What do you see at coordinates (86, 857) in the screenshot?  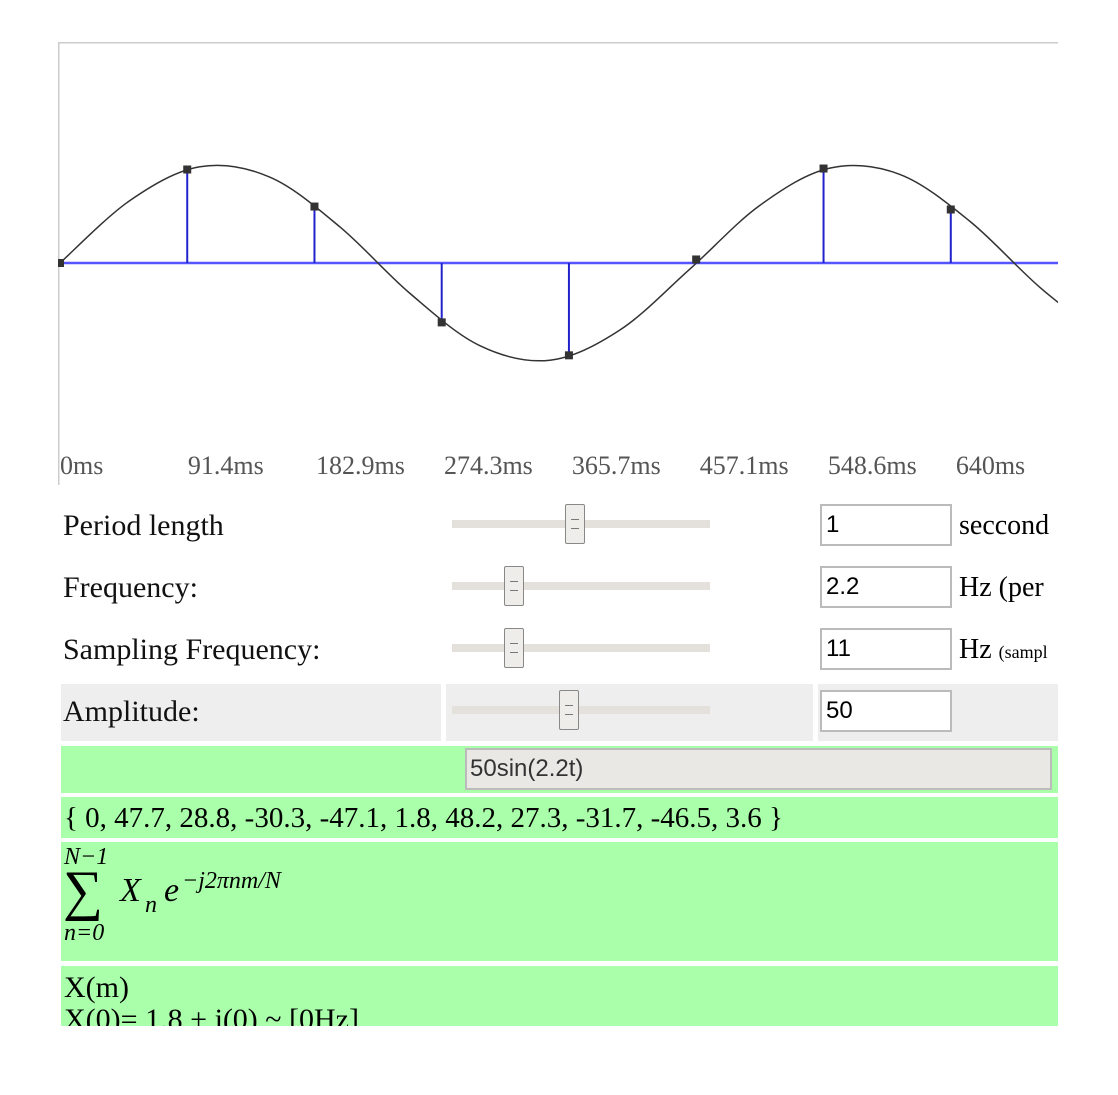 I see `sum-upper: N−1` at bounding box center [86, 857].